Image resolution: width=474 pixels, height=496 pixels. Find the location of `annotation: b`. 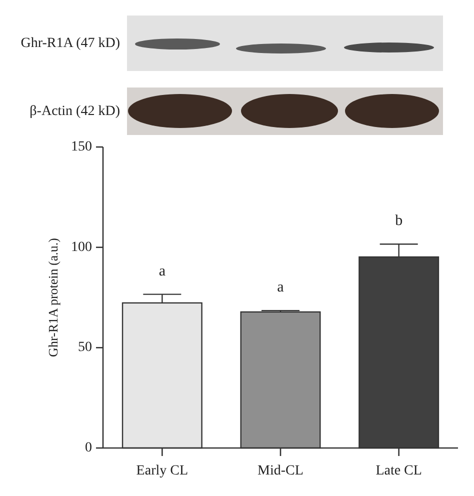

annotation: b is located at coordinates (399, 221).